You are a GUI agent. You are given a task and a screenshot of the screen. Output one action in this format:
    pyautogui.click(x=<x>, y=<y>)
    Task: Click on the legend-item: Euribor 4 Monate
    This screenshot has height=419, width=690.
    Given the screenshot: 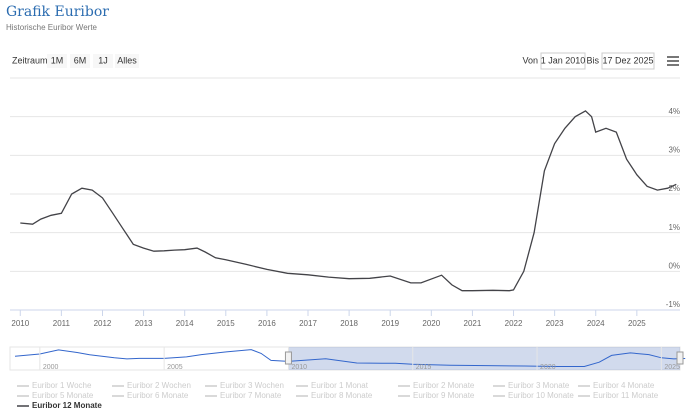 What is the action you would take?
    pyautogui.click(x=624, y=385)
    